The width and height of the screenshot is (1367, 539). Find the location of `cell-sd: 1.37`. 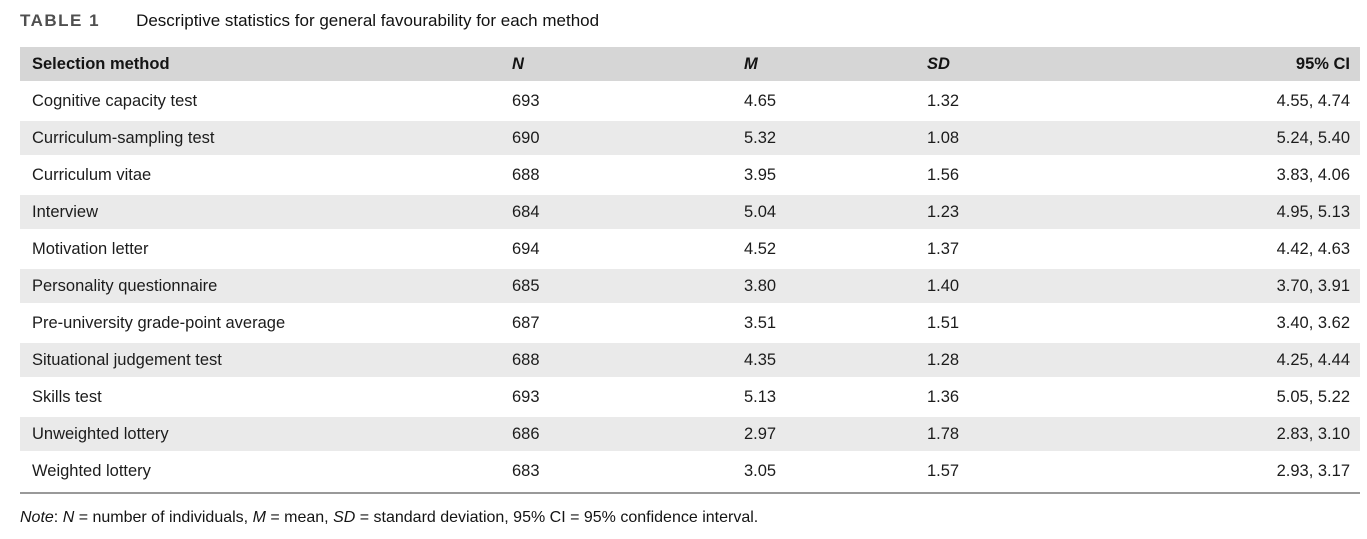

cell-sd: 1.37 is located at coordinates (943, 248).